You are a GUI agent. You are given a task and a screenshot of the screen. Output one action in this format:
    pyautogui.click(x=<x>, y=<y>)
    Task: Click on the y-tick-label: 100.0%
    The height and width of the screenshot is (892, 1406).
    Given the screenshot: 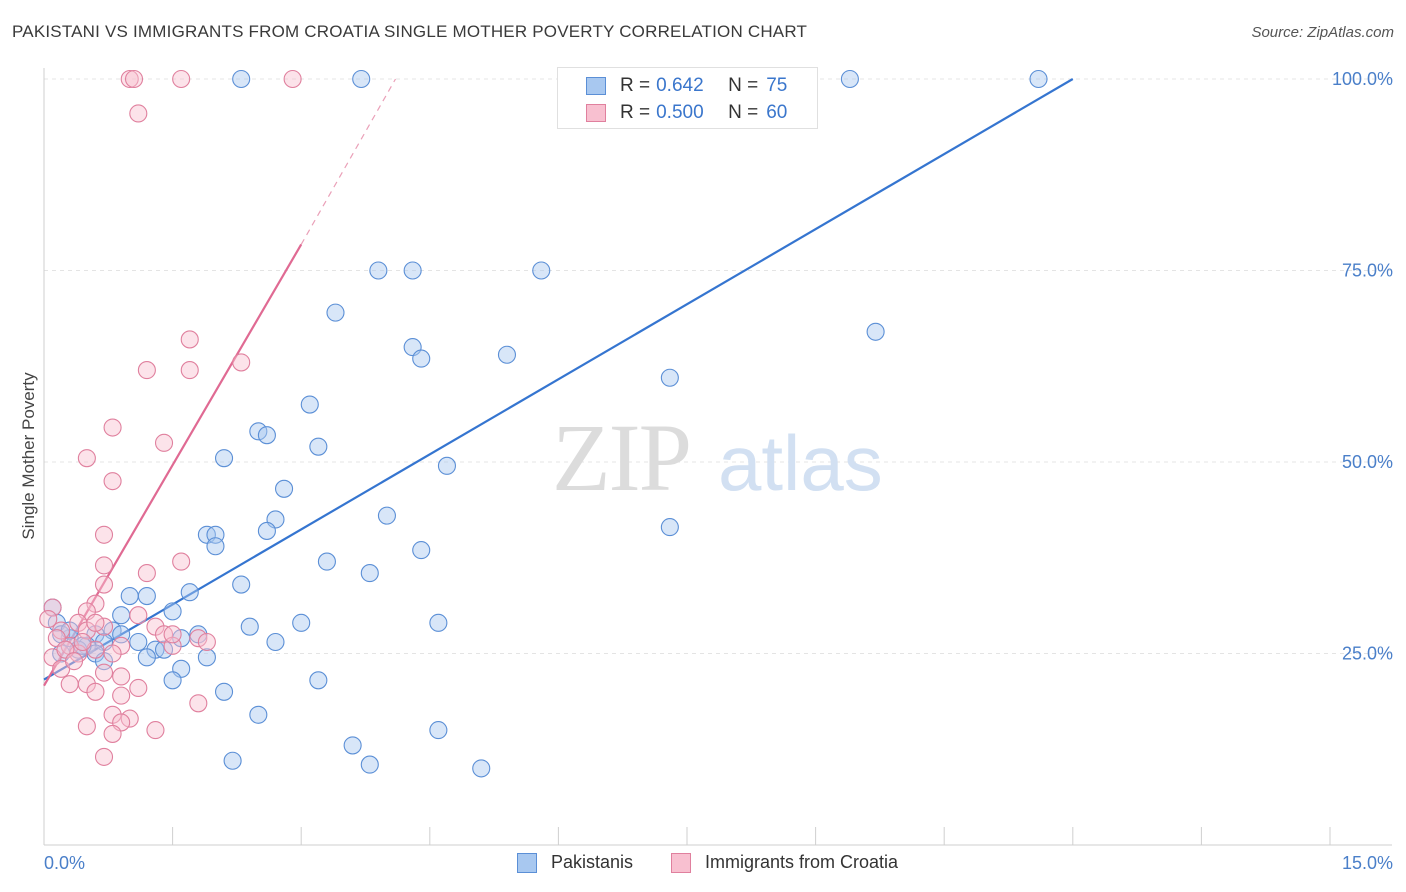 What is the action you would take?
    pyautogui.click(x=1362, y=79)
    